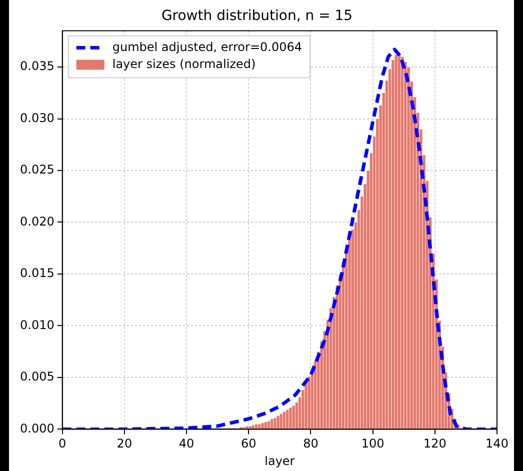  What do you see at coordinates (497, 443) in the screenshot?
I see `x-tick-label: 140` at bounding box center [497, 443].